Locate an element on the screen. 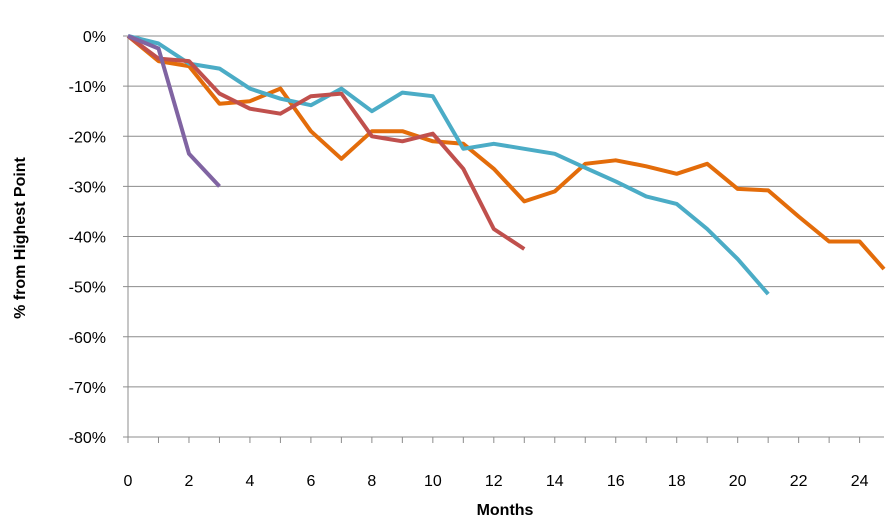 This screenshot has width=887, height=522. x-tick-label: 24 is located at coordinates (860, 481).